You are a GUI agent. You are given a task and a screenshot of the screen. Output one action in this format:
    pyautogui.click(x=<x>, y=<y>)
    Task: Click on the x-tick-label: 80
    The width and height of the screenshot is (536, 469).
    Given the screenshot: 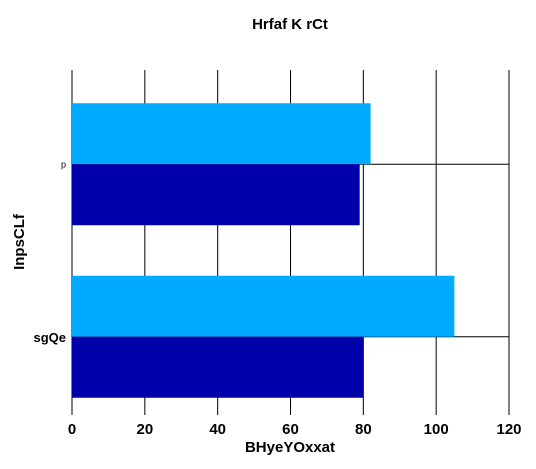 What is the action you would take?
    pyautogui.click(x=363, y=429)
    